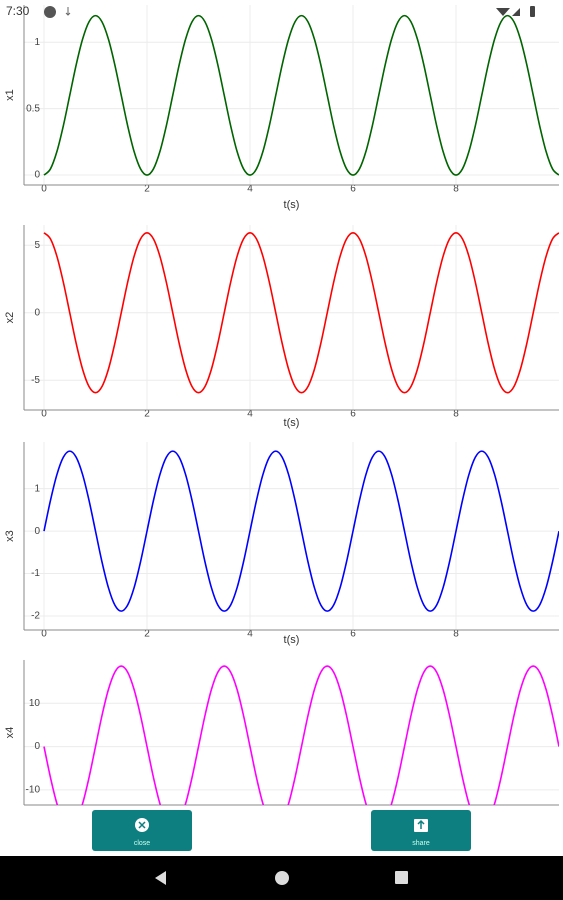  Describe the element at coordinates (532, 11) in the screenshot. I see `battery-icon` at that location.